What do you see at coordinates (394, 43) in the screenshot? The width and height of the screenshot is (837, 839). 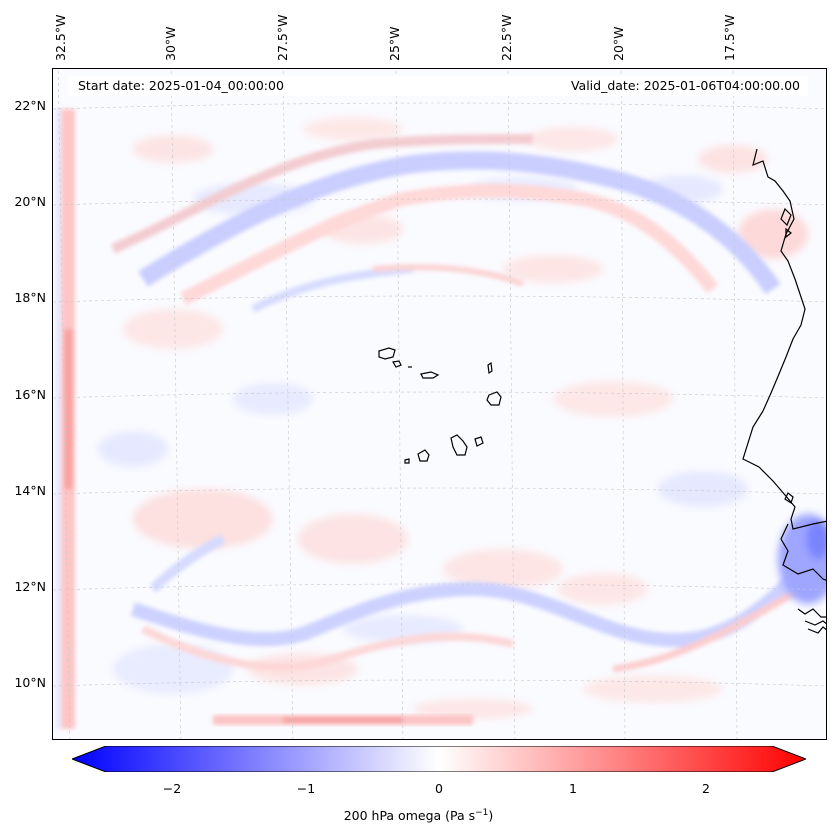 I see `lon-label-25w: 25°W` at bounding box center [394, 43].